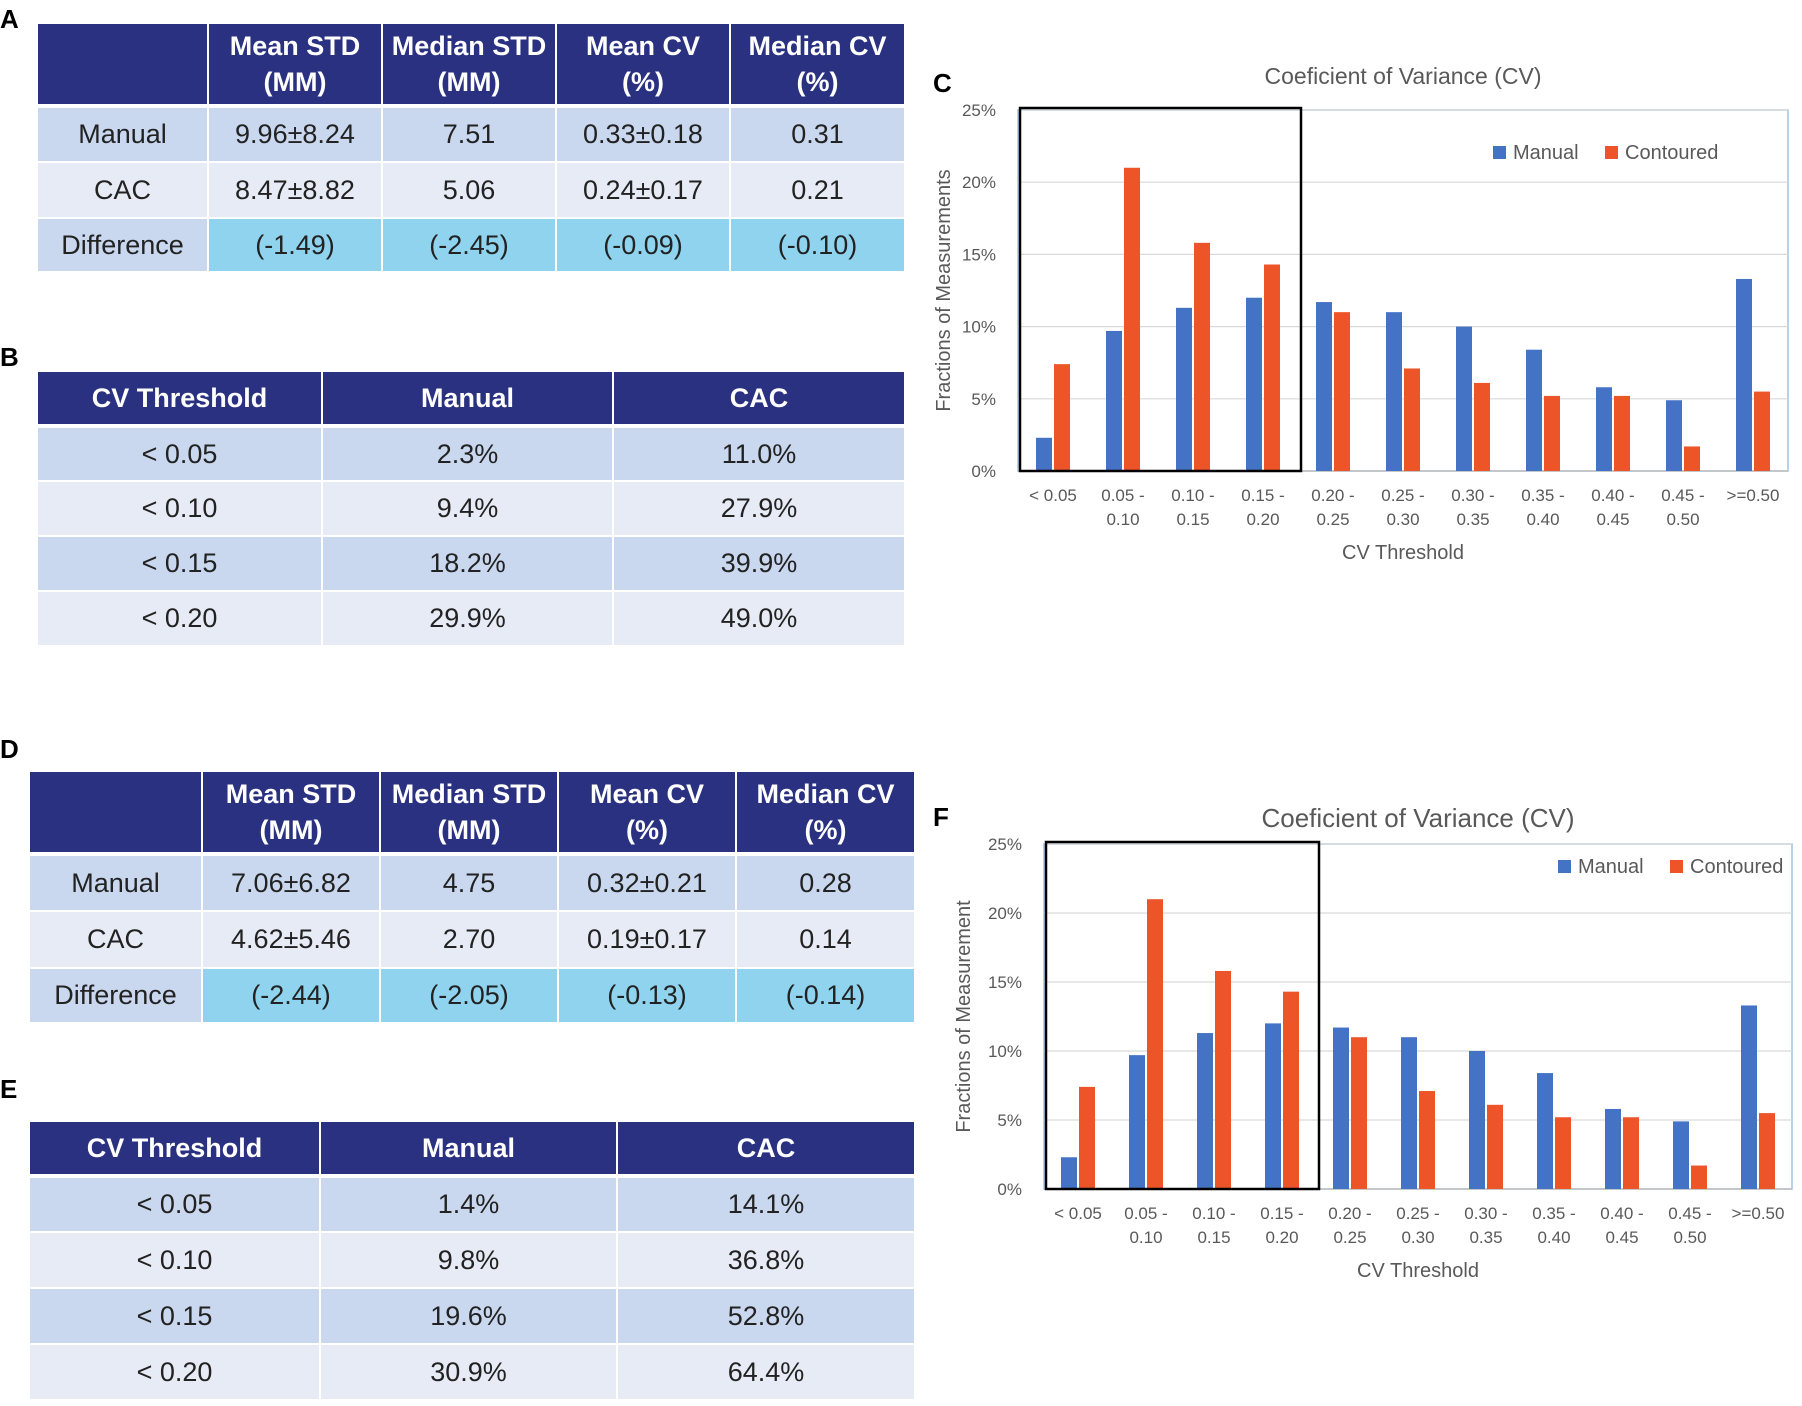 Image resolution: width=1802 pixels, height=1406 pixels. I want to click on panel-label-c: C, so click(942, 83).